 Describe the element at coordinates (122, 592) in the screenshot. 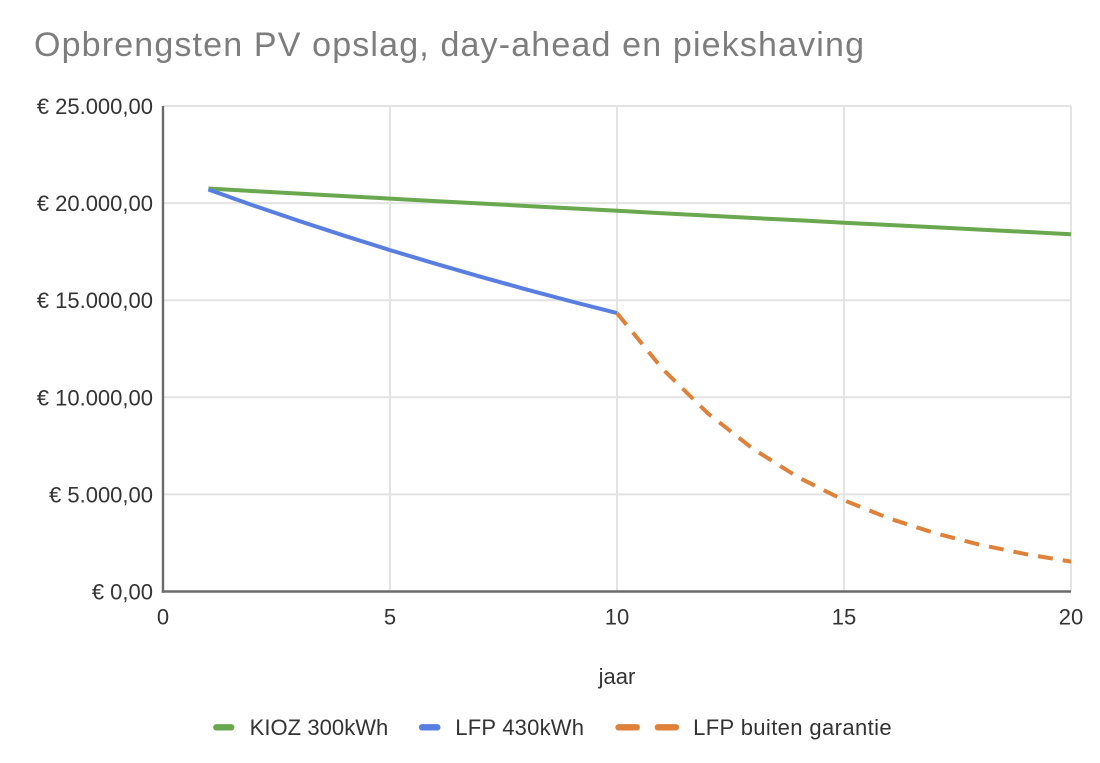

I see `svg-text: € 0,00` at that location.